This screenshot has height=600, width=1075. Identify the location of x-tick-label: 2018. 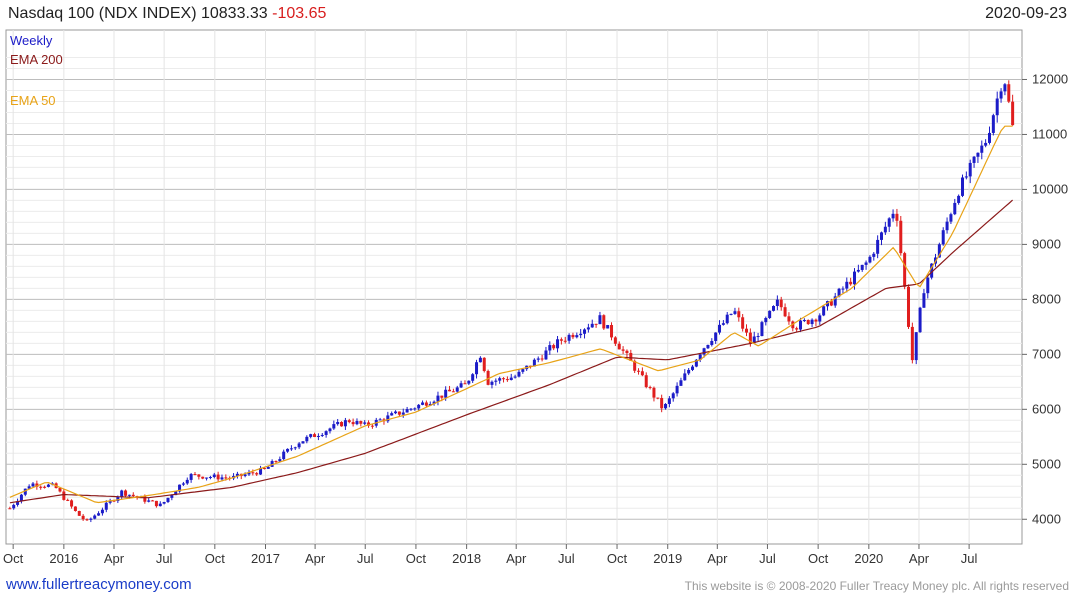
(466, 558).